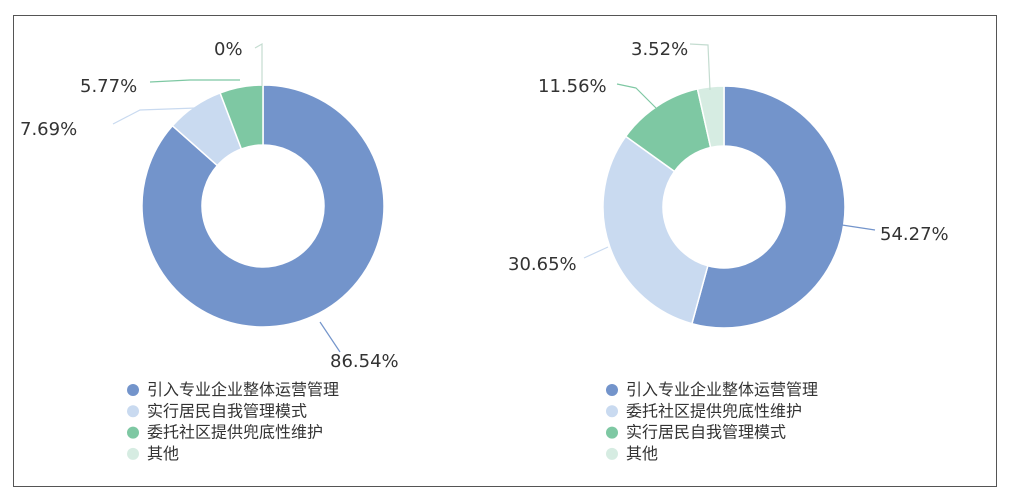  What do you see at coordinates (228, 49) in the screenshot?
I see `slice-percent-label: 0%` at bounding box center [228, 49].